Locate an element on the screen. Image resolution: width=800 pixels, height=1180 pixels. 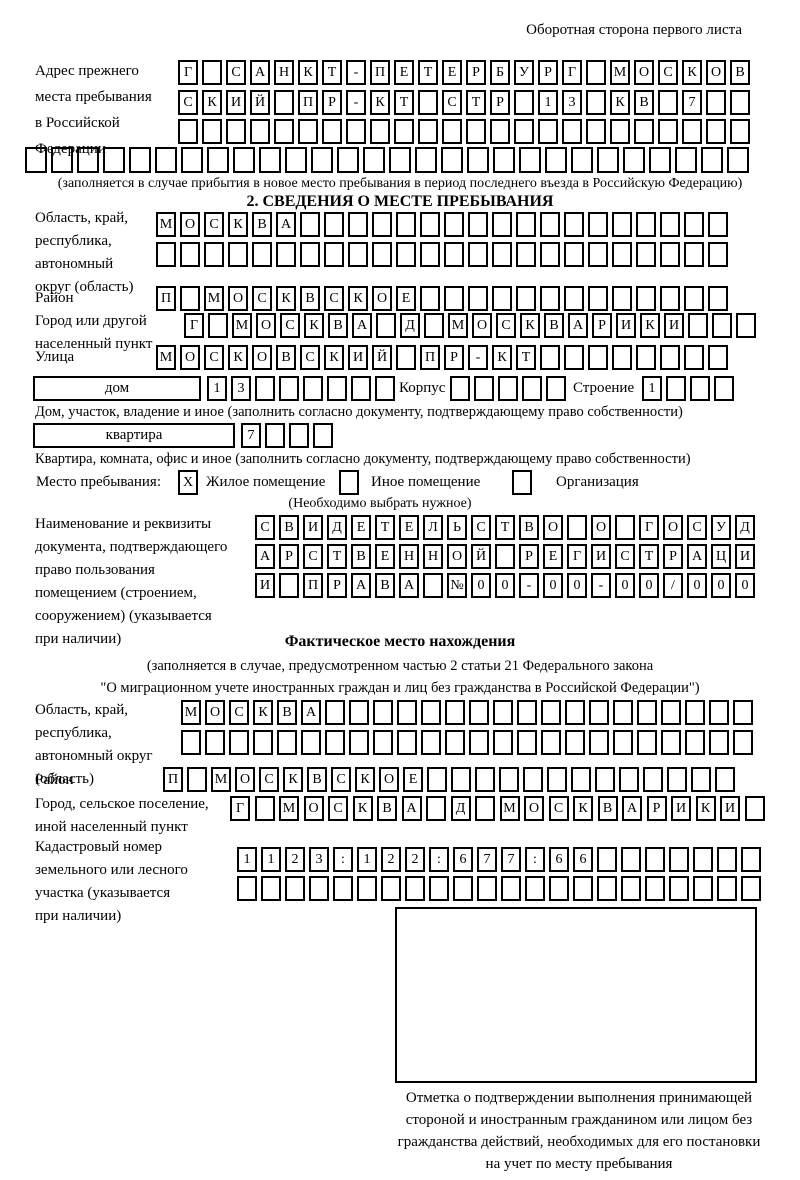
char-box: : is located at coordinates (343, 859).